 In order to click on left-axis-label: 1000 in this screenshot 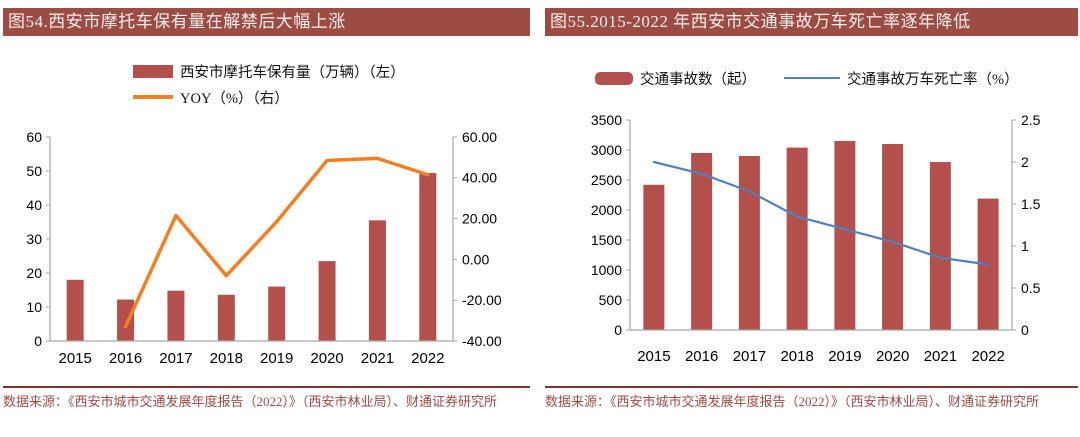, I will do `click(606, 270)`.